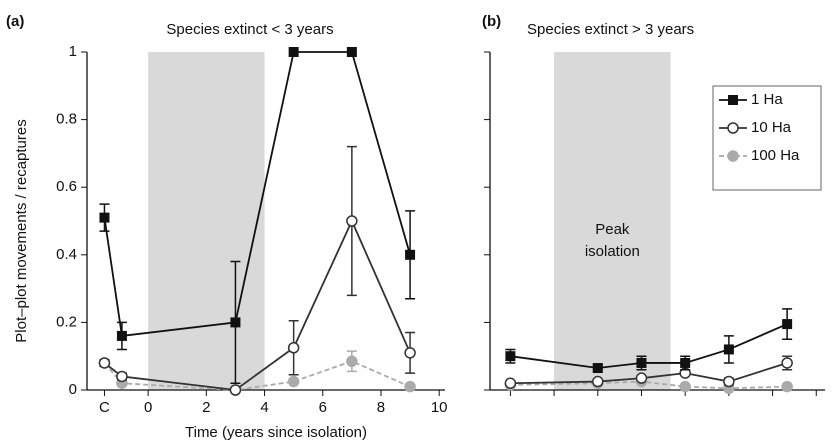  I want to click on x-tick-label: 0, so click(148, 407).